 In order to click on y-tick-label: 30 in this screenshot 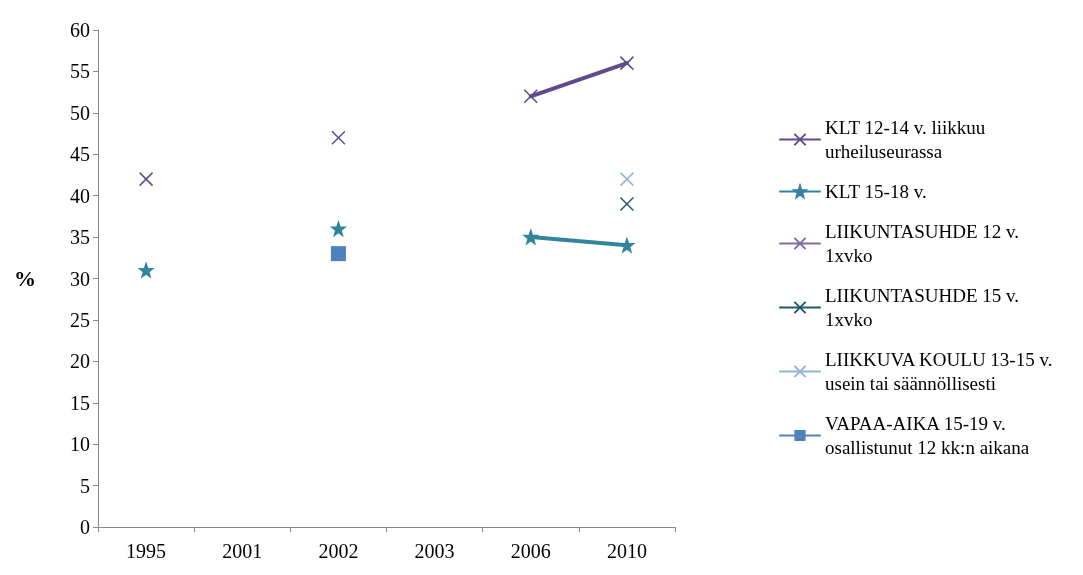, I will do `click(80, 278)`.